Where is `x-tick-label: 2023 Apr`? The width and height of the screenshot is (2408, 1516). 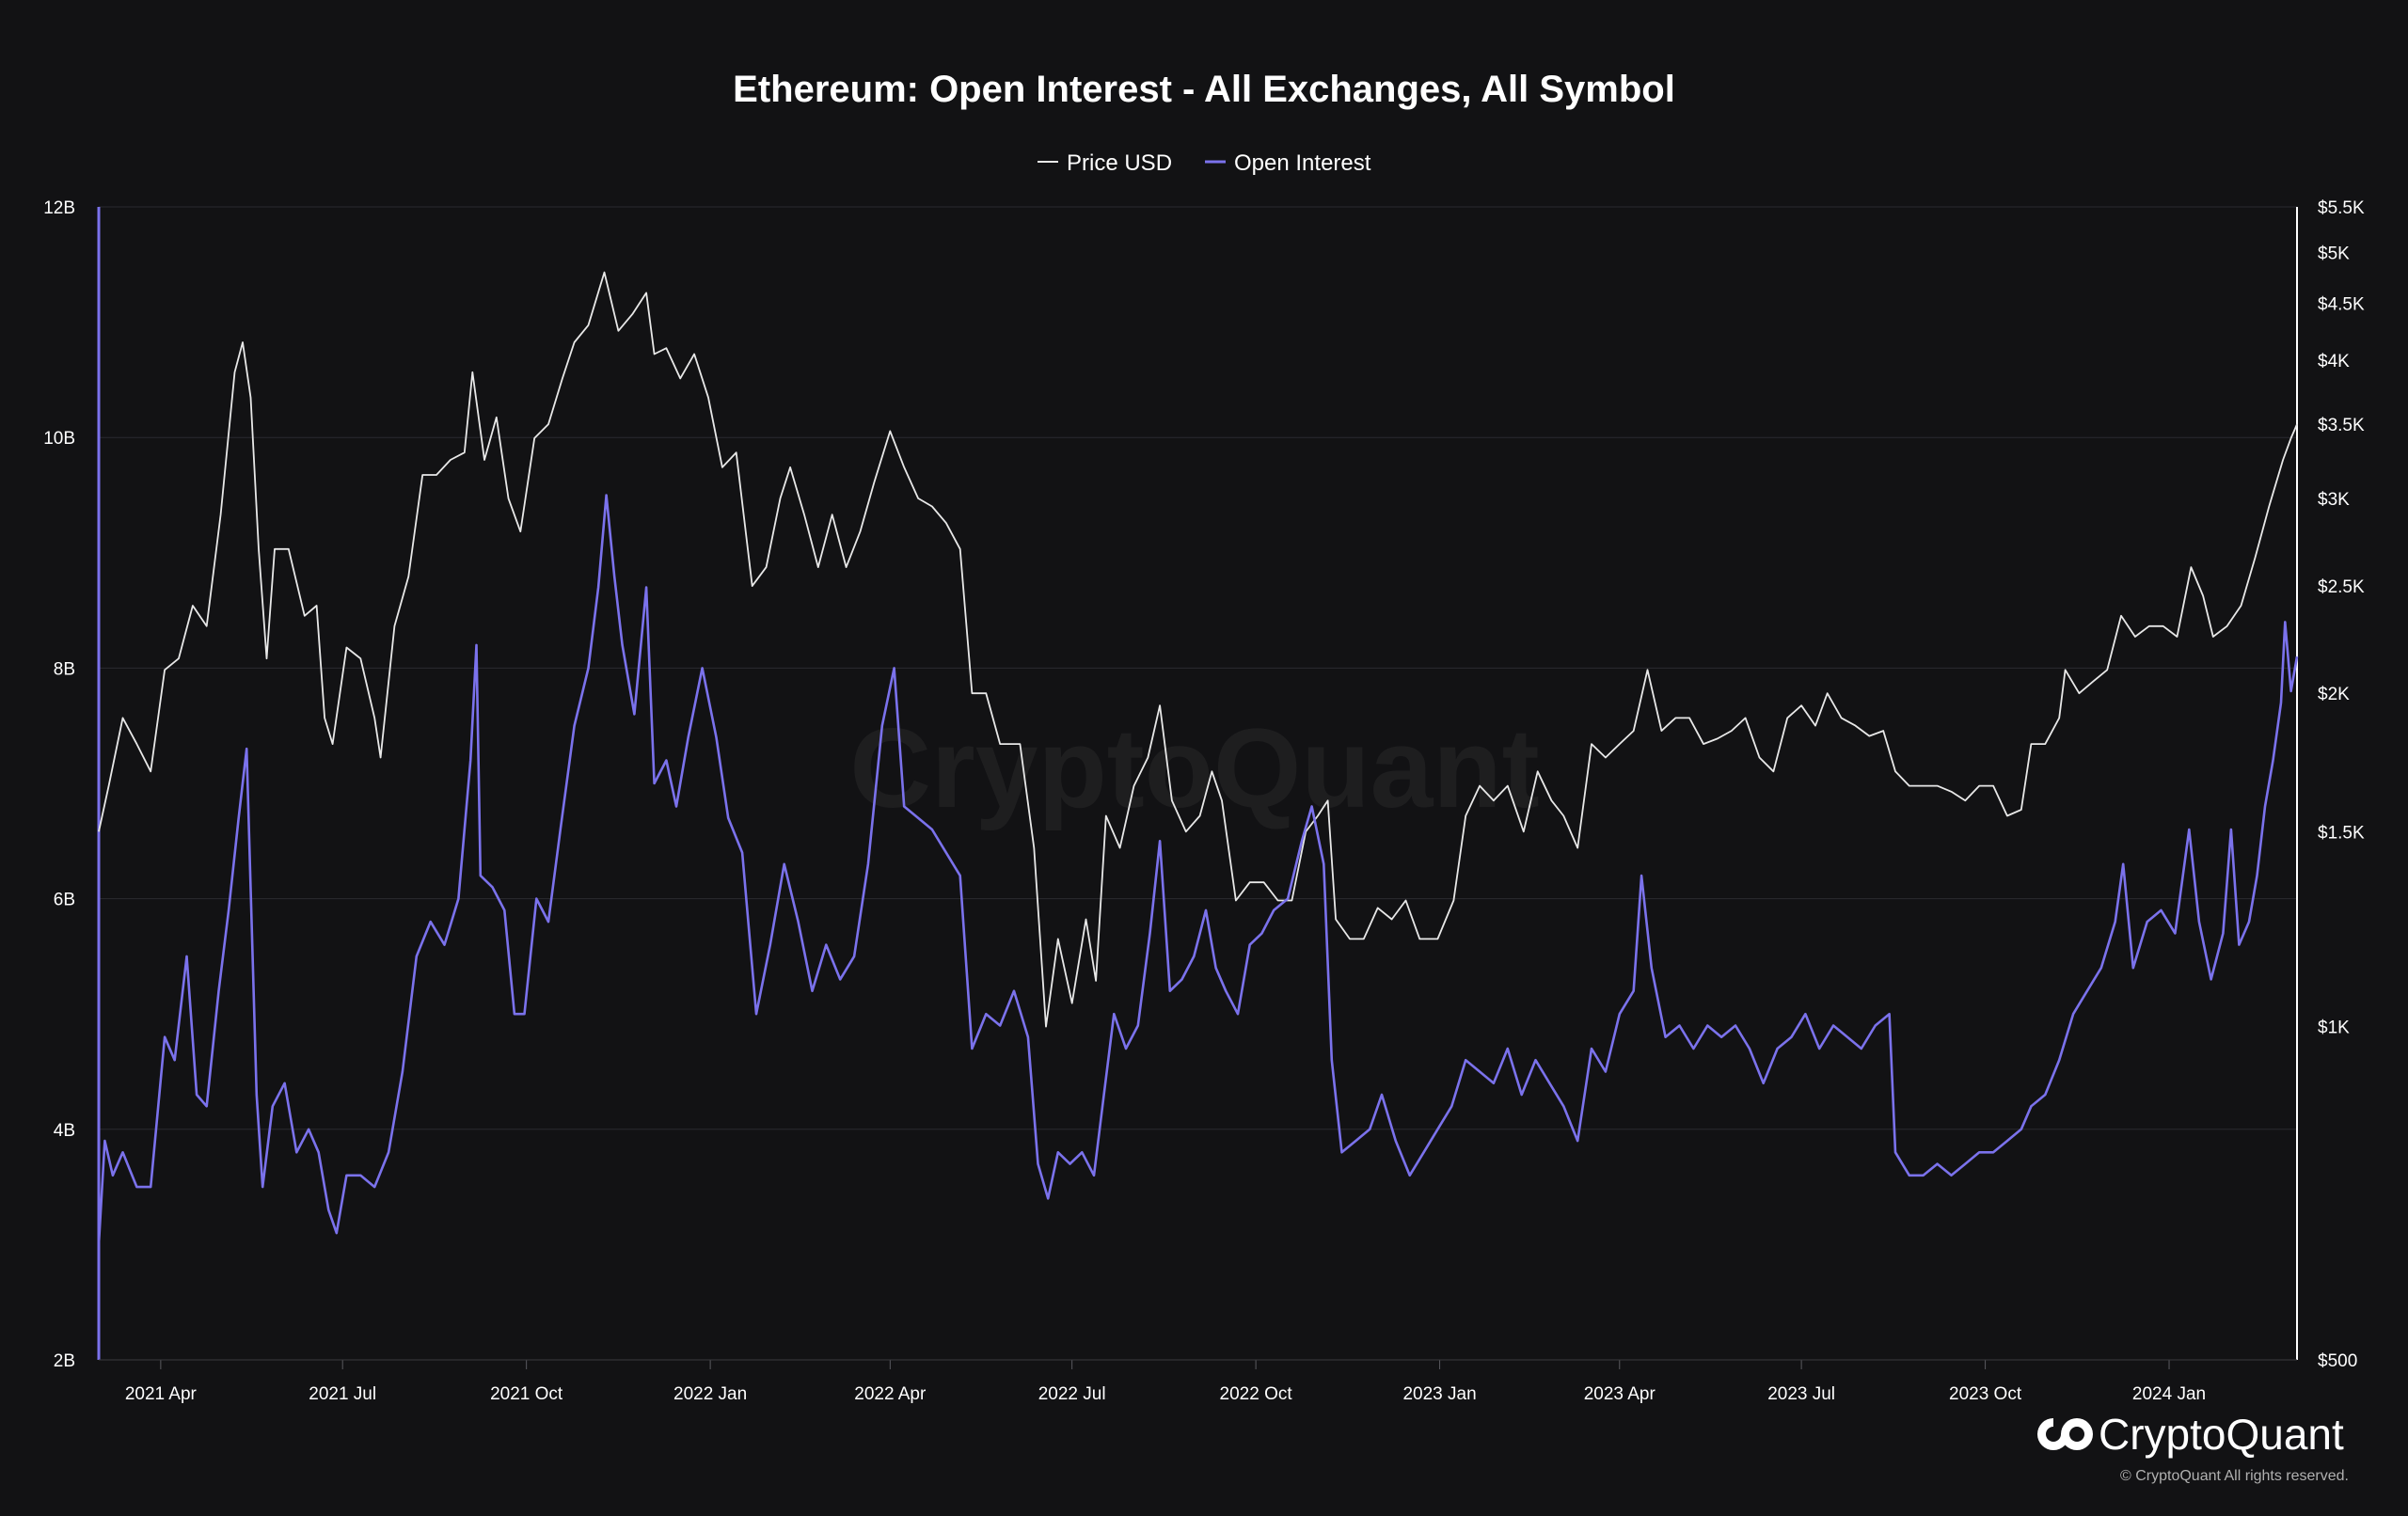 x-tick-label: 2023 Apr is located at coordinates (1620, 1394).